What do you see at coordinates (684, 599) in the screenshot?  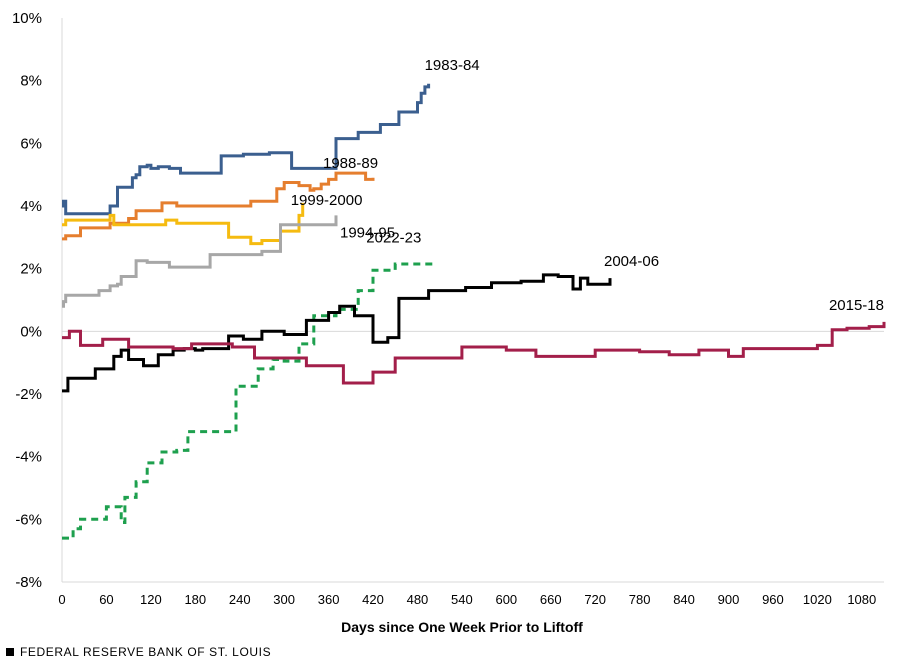 I see `x-tick-label: 840` at bounding box center [684, 599].